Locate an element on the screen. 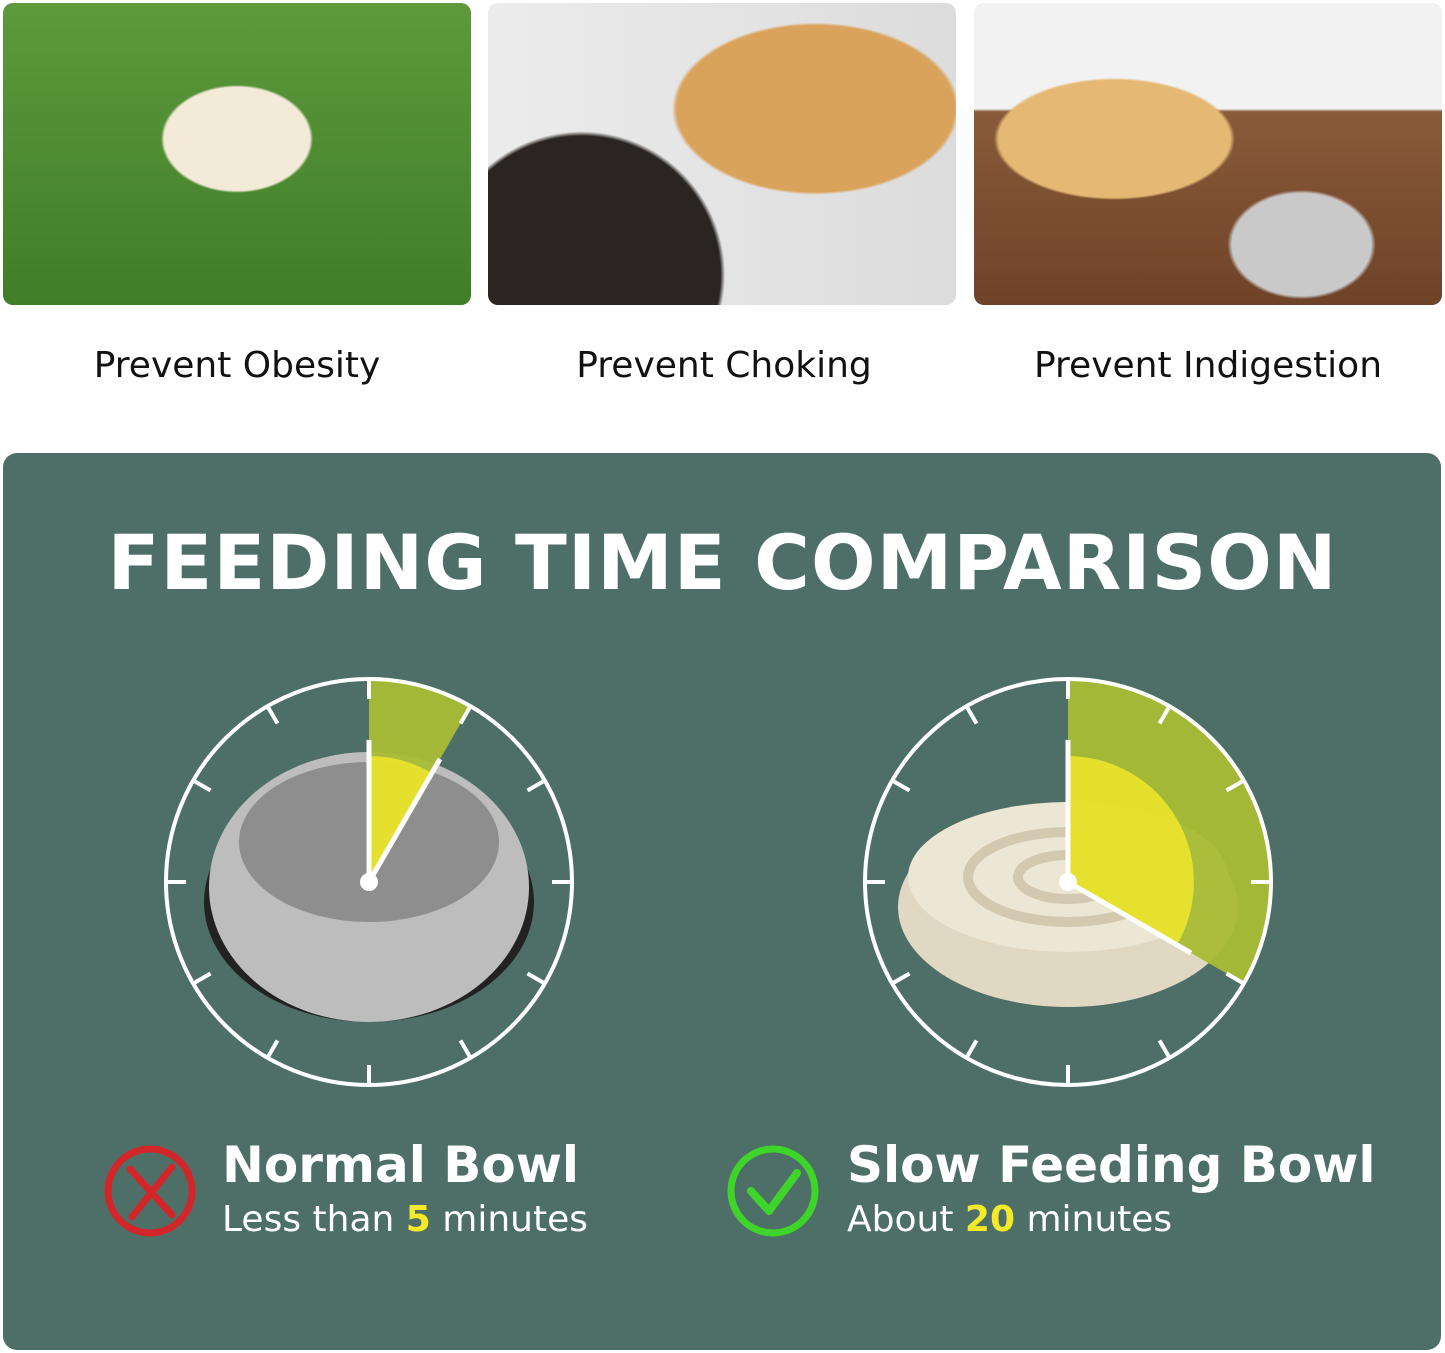 The height and width of the screenshot is (1353, 1445). photo-obese-pug is located at coordinates (237, 154).